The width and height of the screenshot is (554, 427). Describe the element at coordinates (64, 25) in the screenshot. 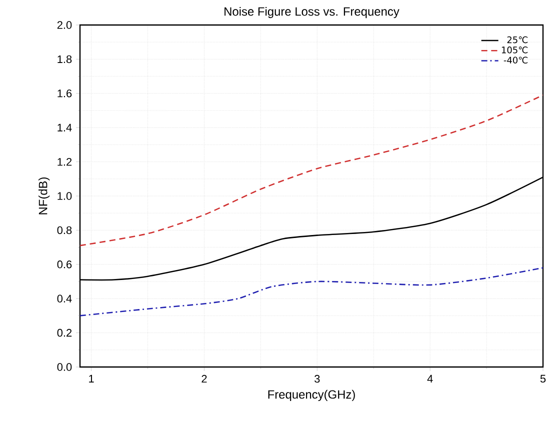

I see `y-tick-label: 2.0` at that location.